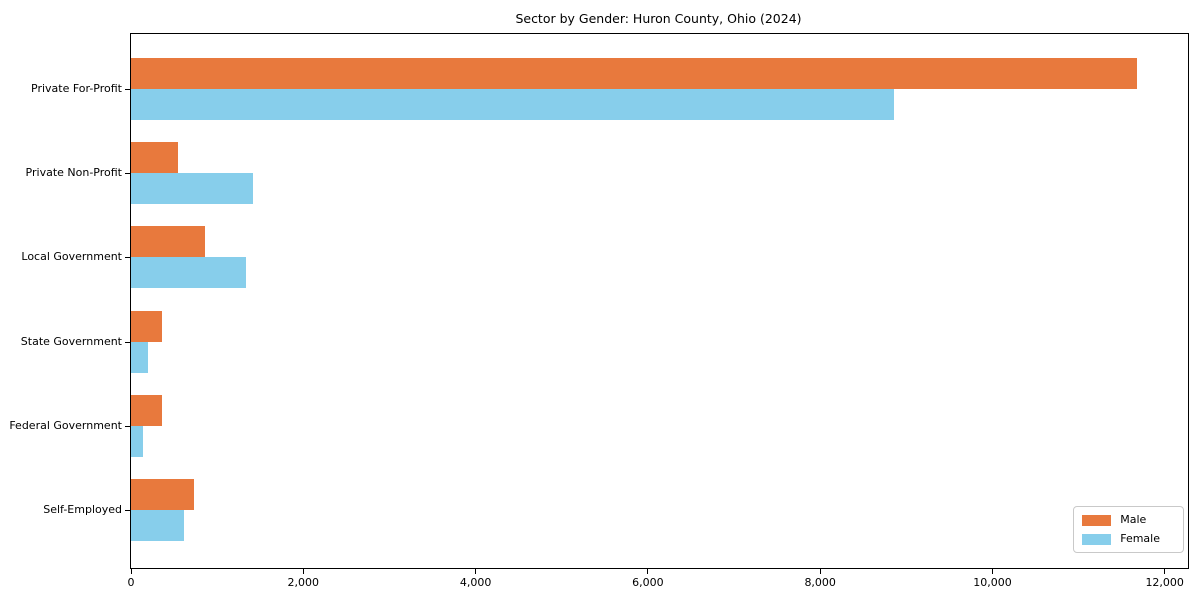 The image size is (1200, 600). I want to click on legend-label-male: Male, so click(1133, 519).